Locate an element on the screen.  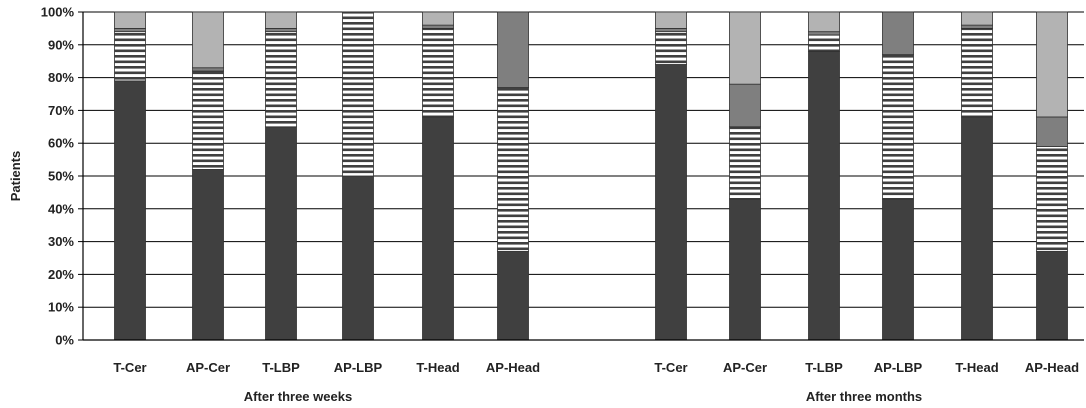
y-tick-label: 50% is located at coordinates (61, 176).